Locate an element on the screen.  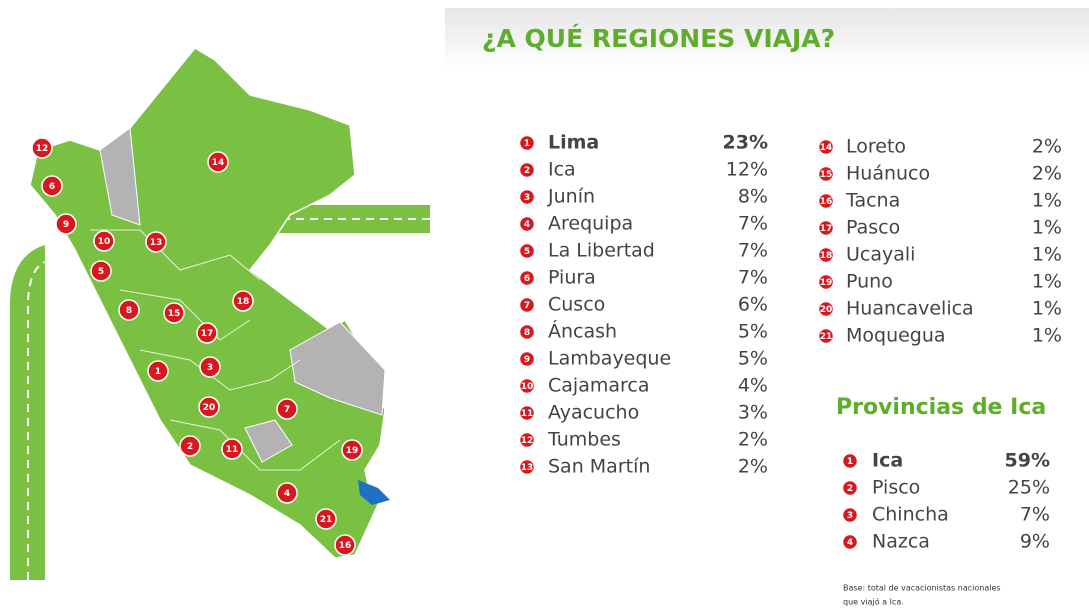
region-name: Pasco is located at coordinates (873, 228).